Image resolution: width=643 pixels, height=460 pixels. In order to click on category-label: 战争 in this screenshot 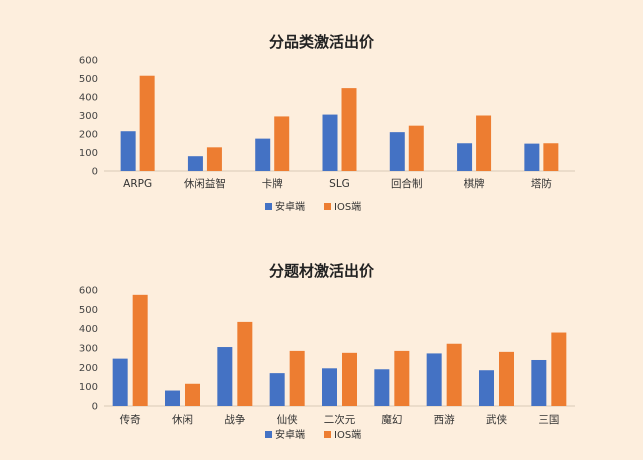, I will do `click(234, 419)`.